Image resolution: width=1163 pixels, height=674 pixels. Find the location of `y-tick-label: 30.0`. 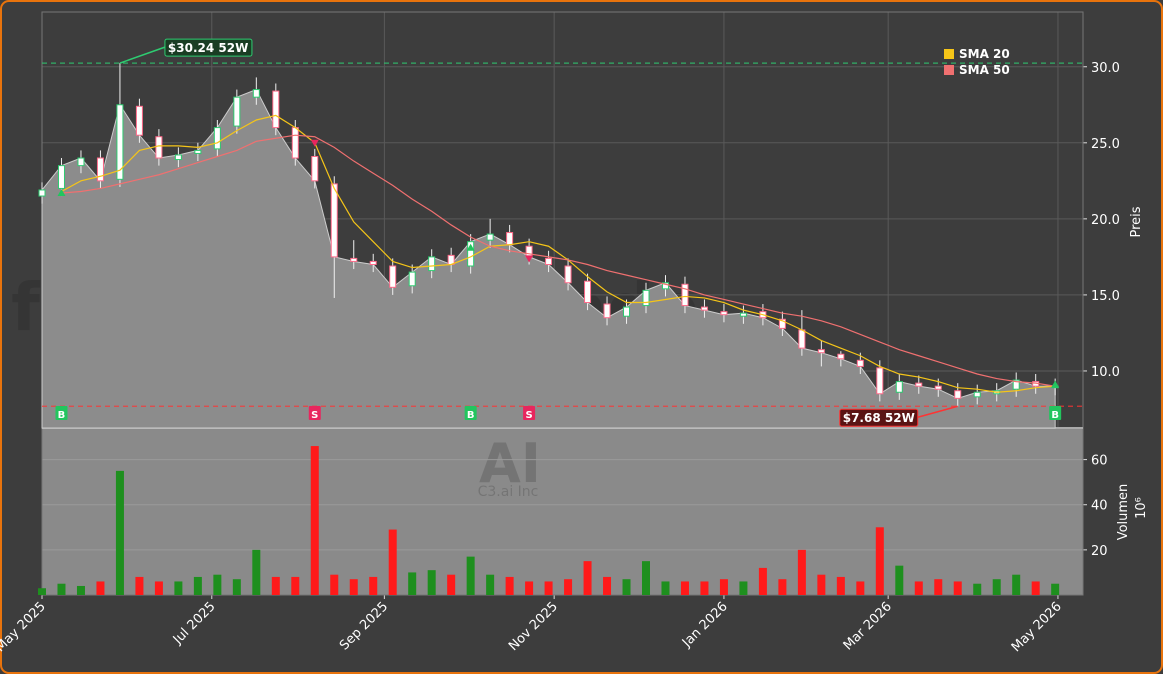

y-tick-label: 30.0 is located at coordinates (1105, 68).